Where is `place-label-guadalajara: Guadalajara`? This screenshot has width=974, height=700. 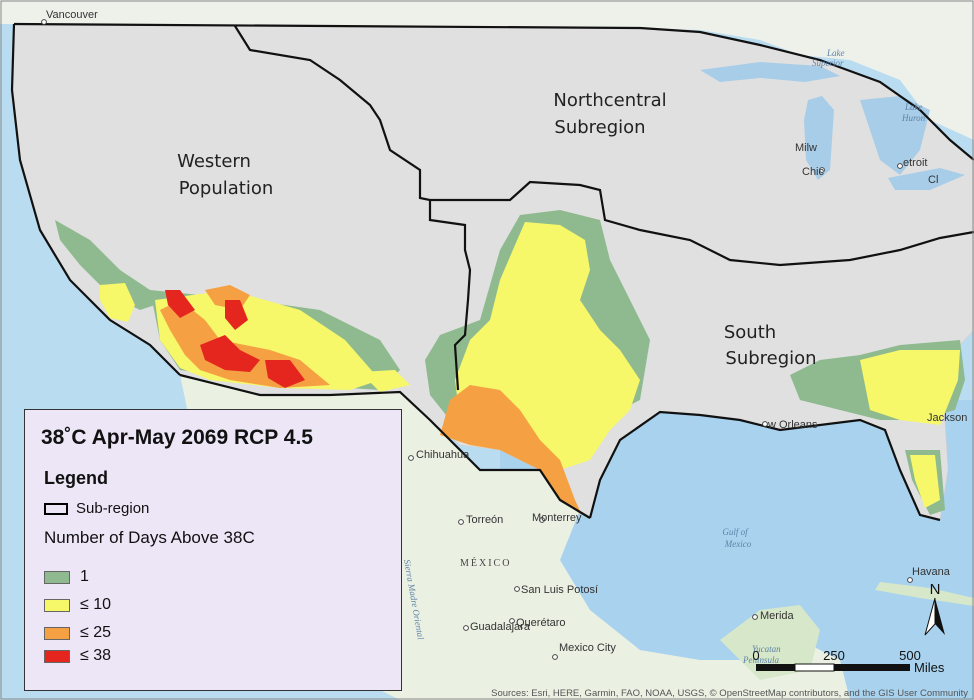
place-label-guadalajara: Guadalajara is located at coordinates (500, 627).